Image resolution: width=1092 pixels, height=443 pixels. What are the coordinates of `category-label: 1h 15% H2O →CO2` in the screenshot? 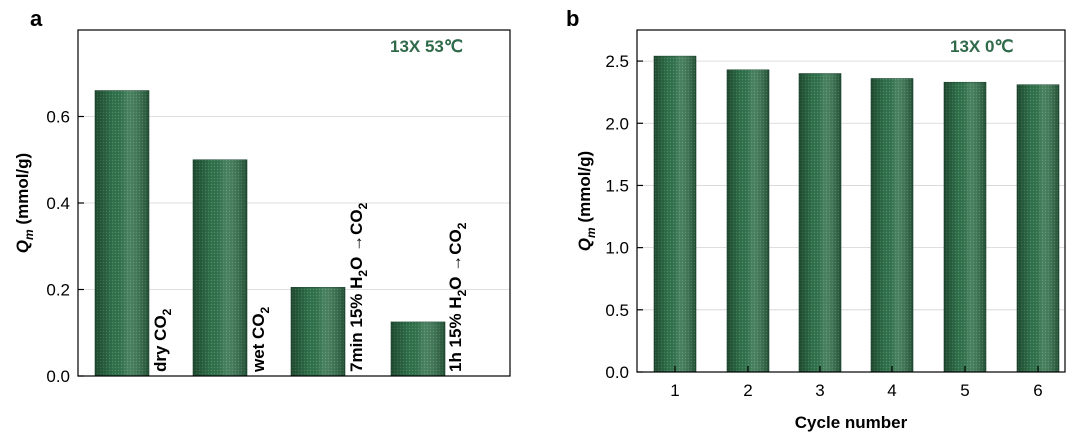 It's located at (457, 297).